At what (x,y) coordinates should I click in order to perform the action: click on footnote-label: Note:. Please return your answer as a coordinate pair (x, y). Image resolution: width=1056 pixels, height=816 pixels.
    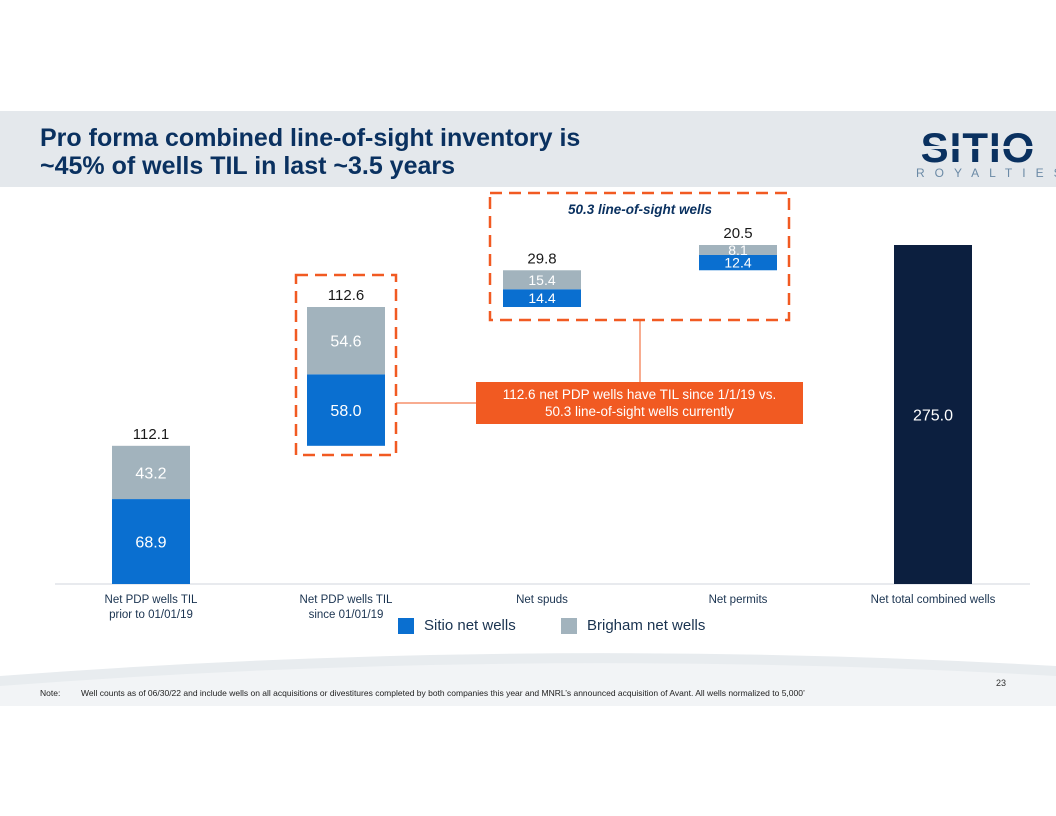
    Looking at the image, I should click on (50, 693).